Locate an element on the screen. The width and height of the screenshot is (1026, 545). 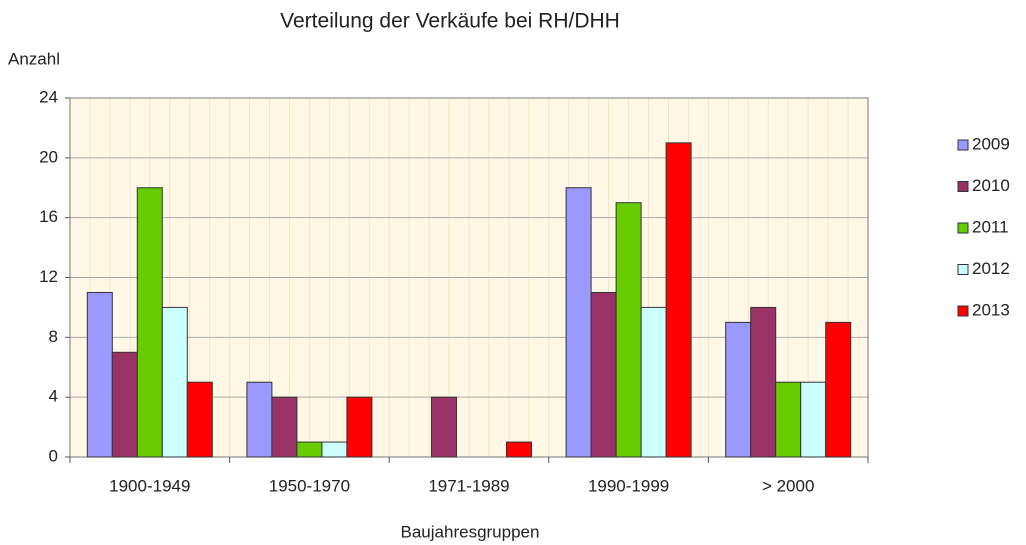
x-axis-label: Baujahresgruppen is located at coordinates (470, 531).